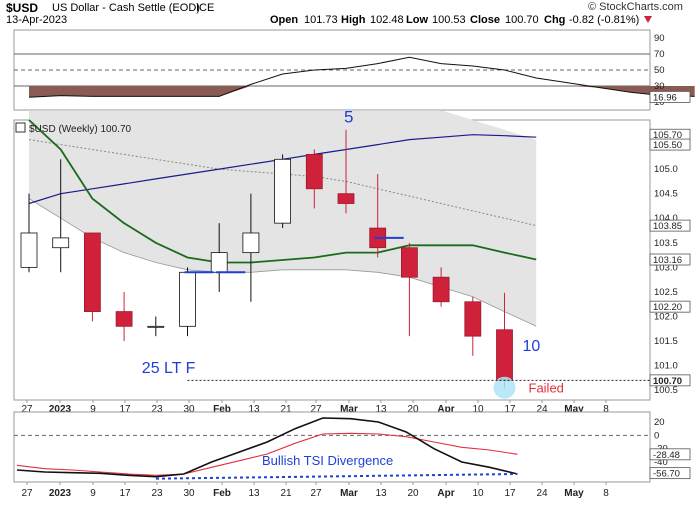 This screenshot has width=696, height=528. I want to click on rsi-value-badge-bg, so click(670, 97).